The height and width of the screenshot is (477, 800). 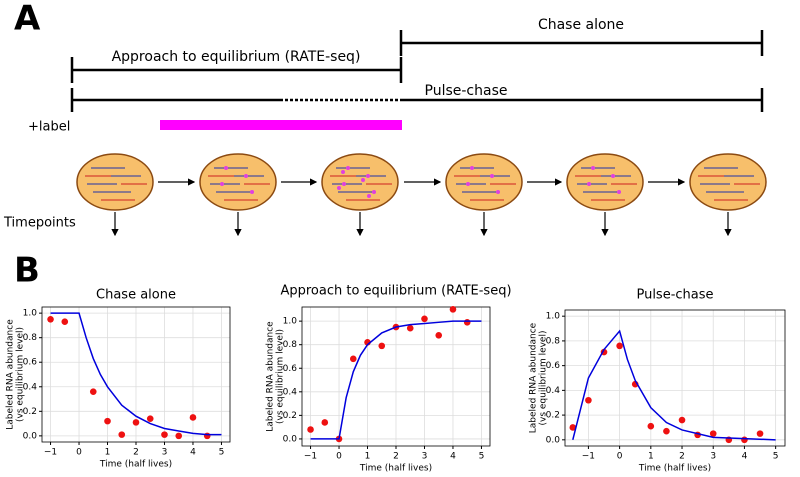 I want to click on label-text: +label, so click(x=49, y=127).